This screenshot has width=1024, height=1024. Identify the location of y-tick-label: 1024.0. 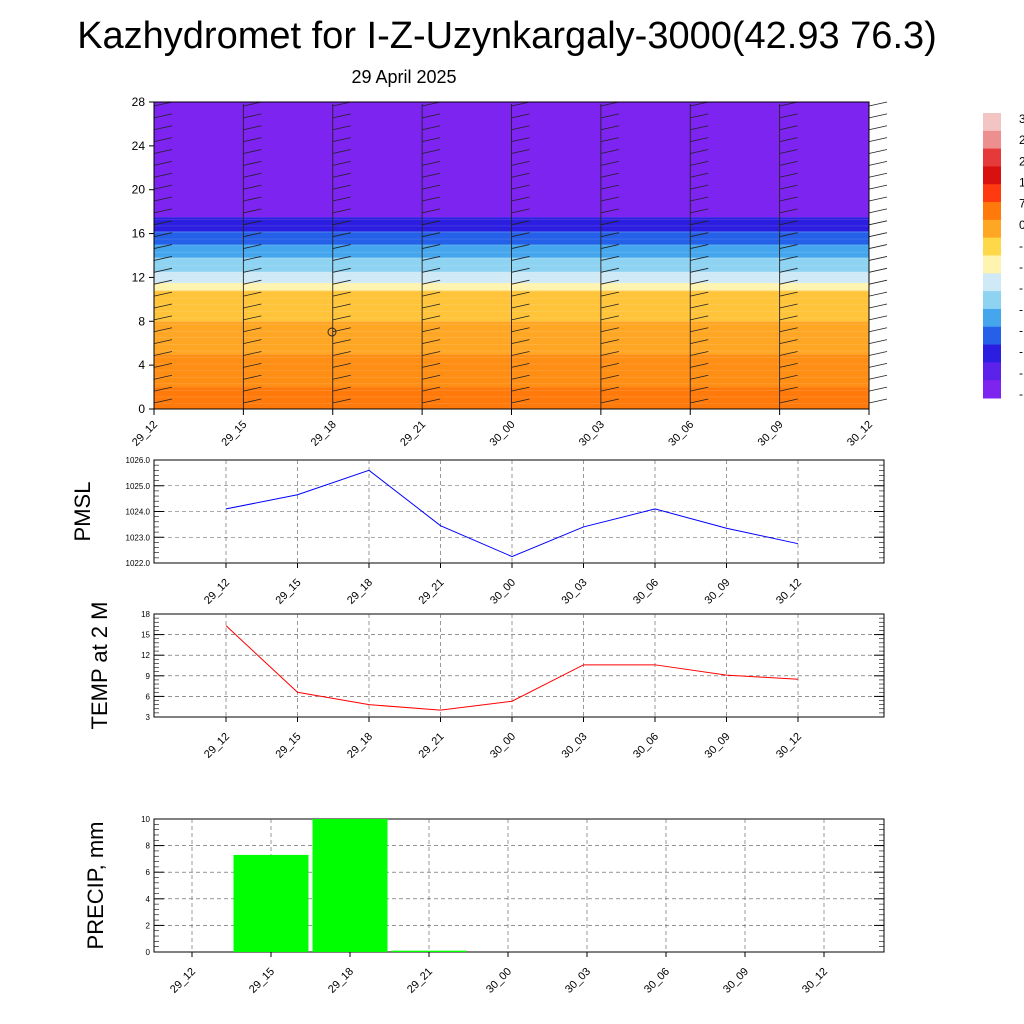
(138, 512).